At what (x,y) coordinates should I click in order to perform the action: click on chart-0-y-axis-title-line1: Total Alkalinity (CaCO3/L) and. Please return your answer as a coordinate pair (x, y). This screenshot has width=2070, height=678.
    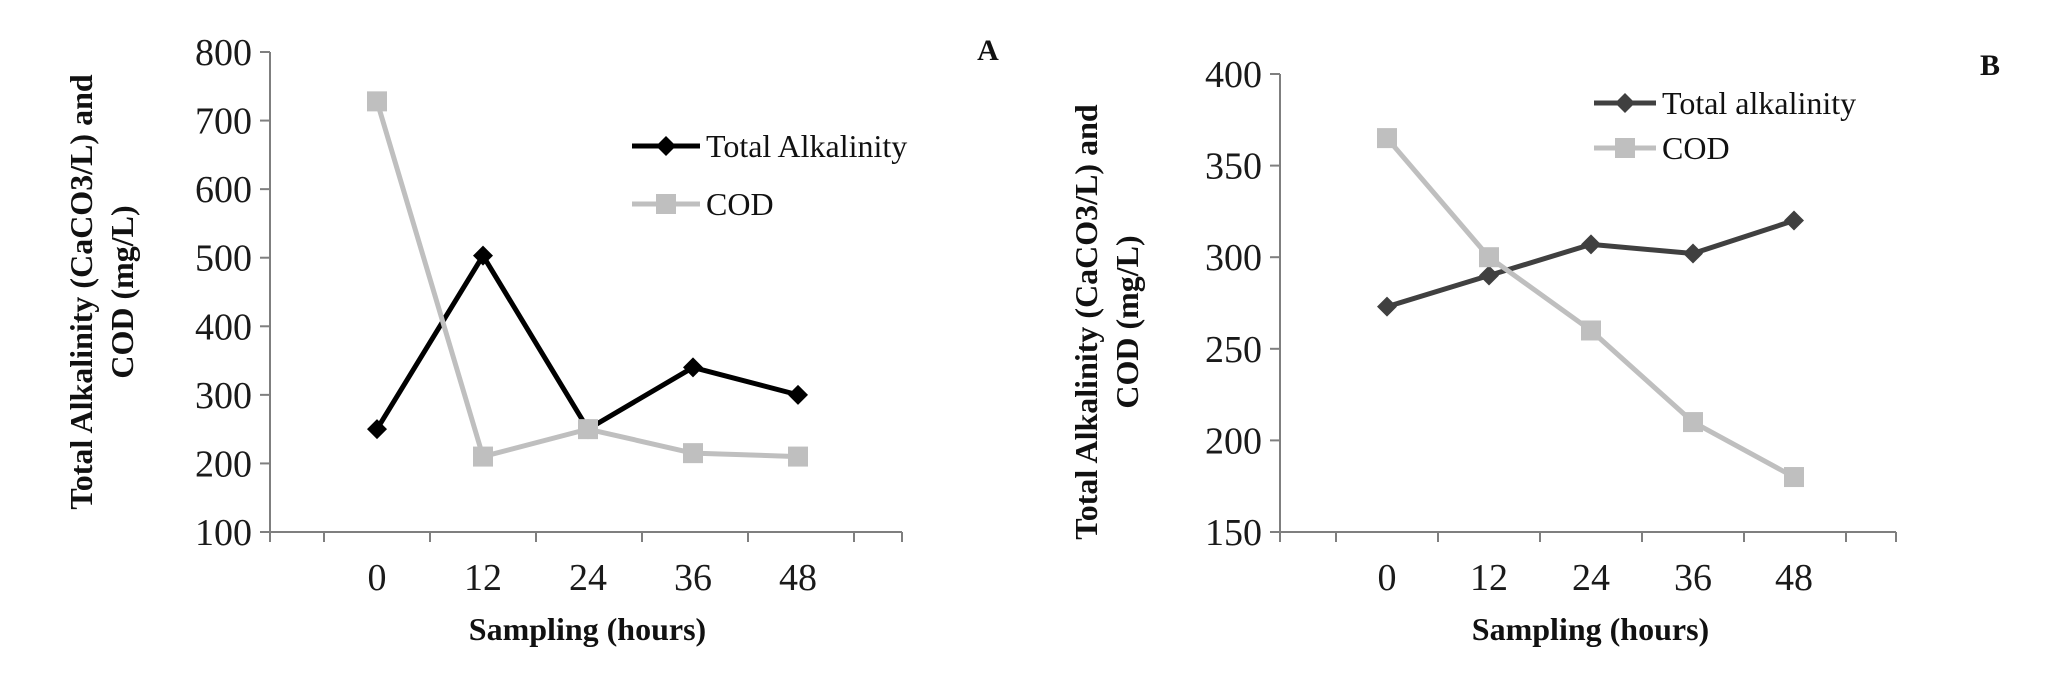
    Looking at the image, I should click on (81, 292).